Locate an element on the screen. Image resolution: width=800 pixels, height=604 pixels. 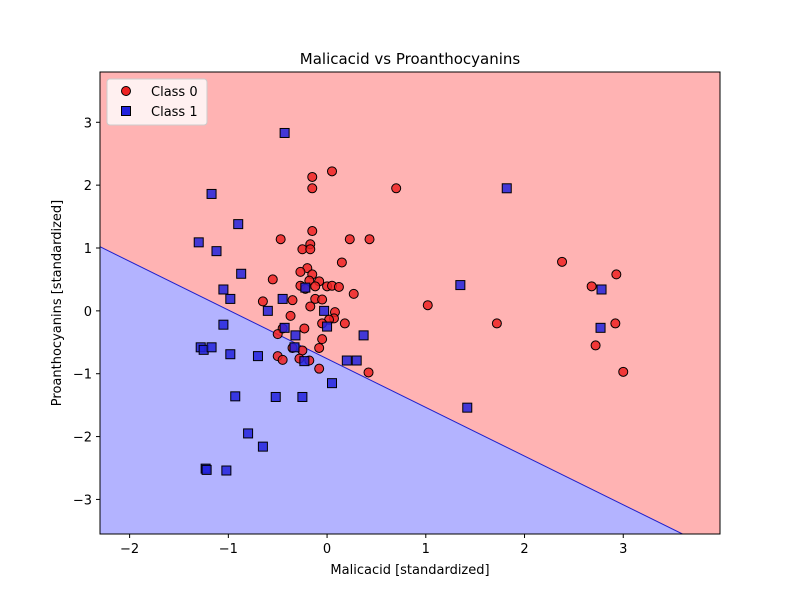
x-axis-label: Malicacid [standardized] is located at coordinates (409, 570).